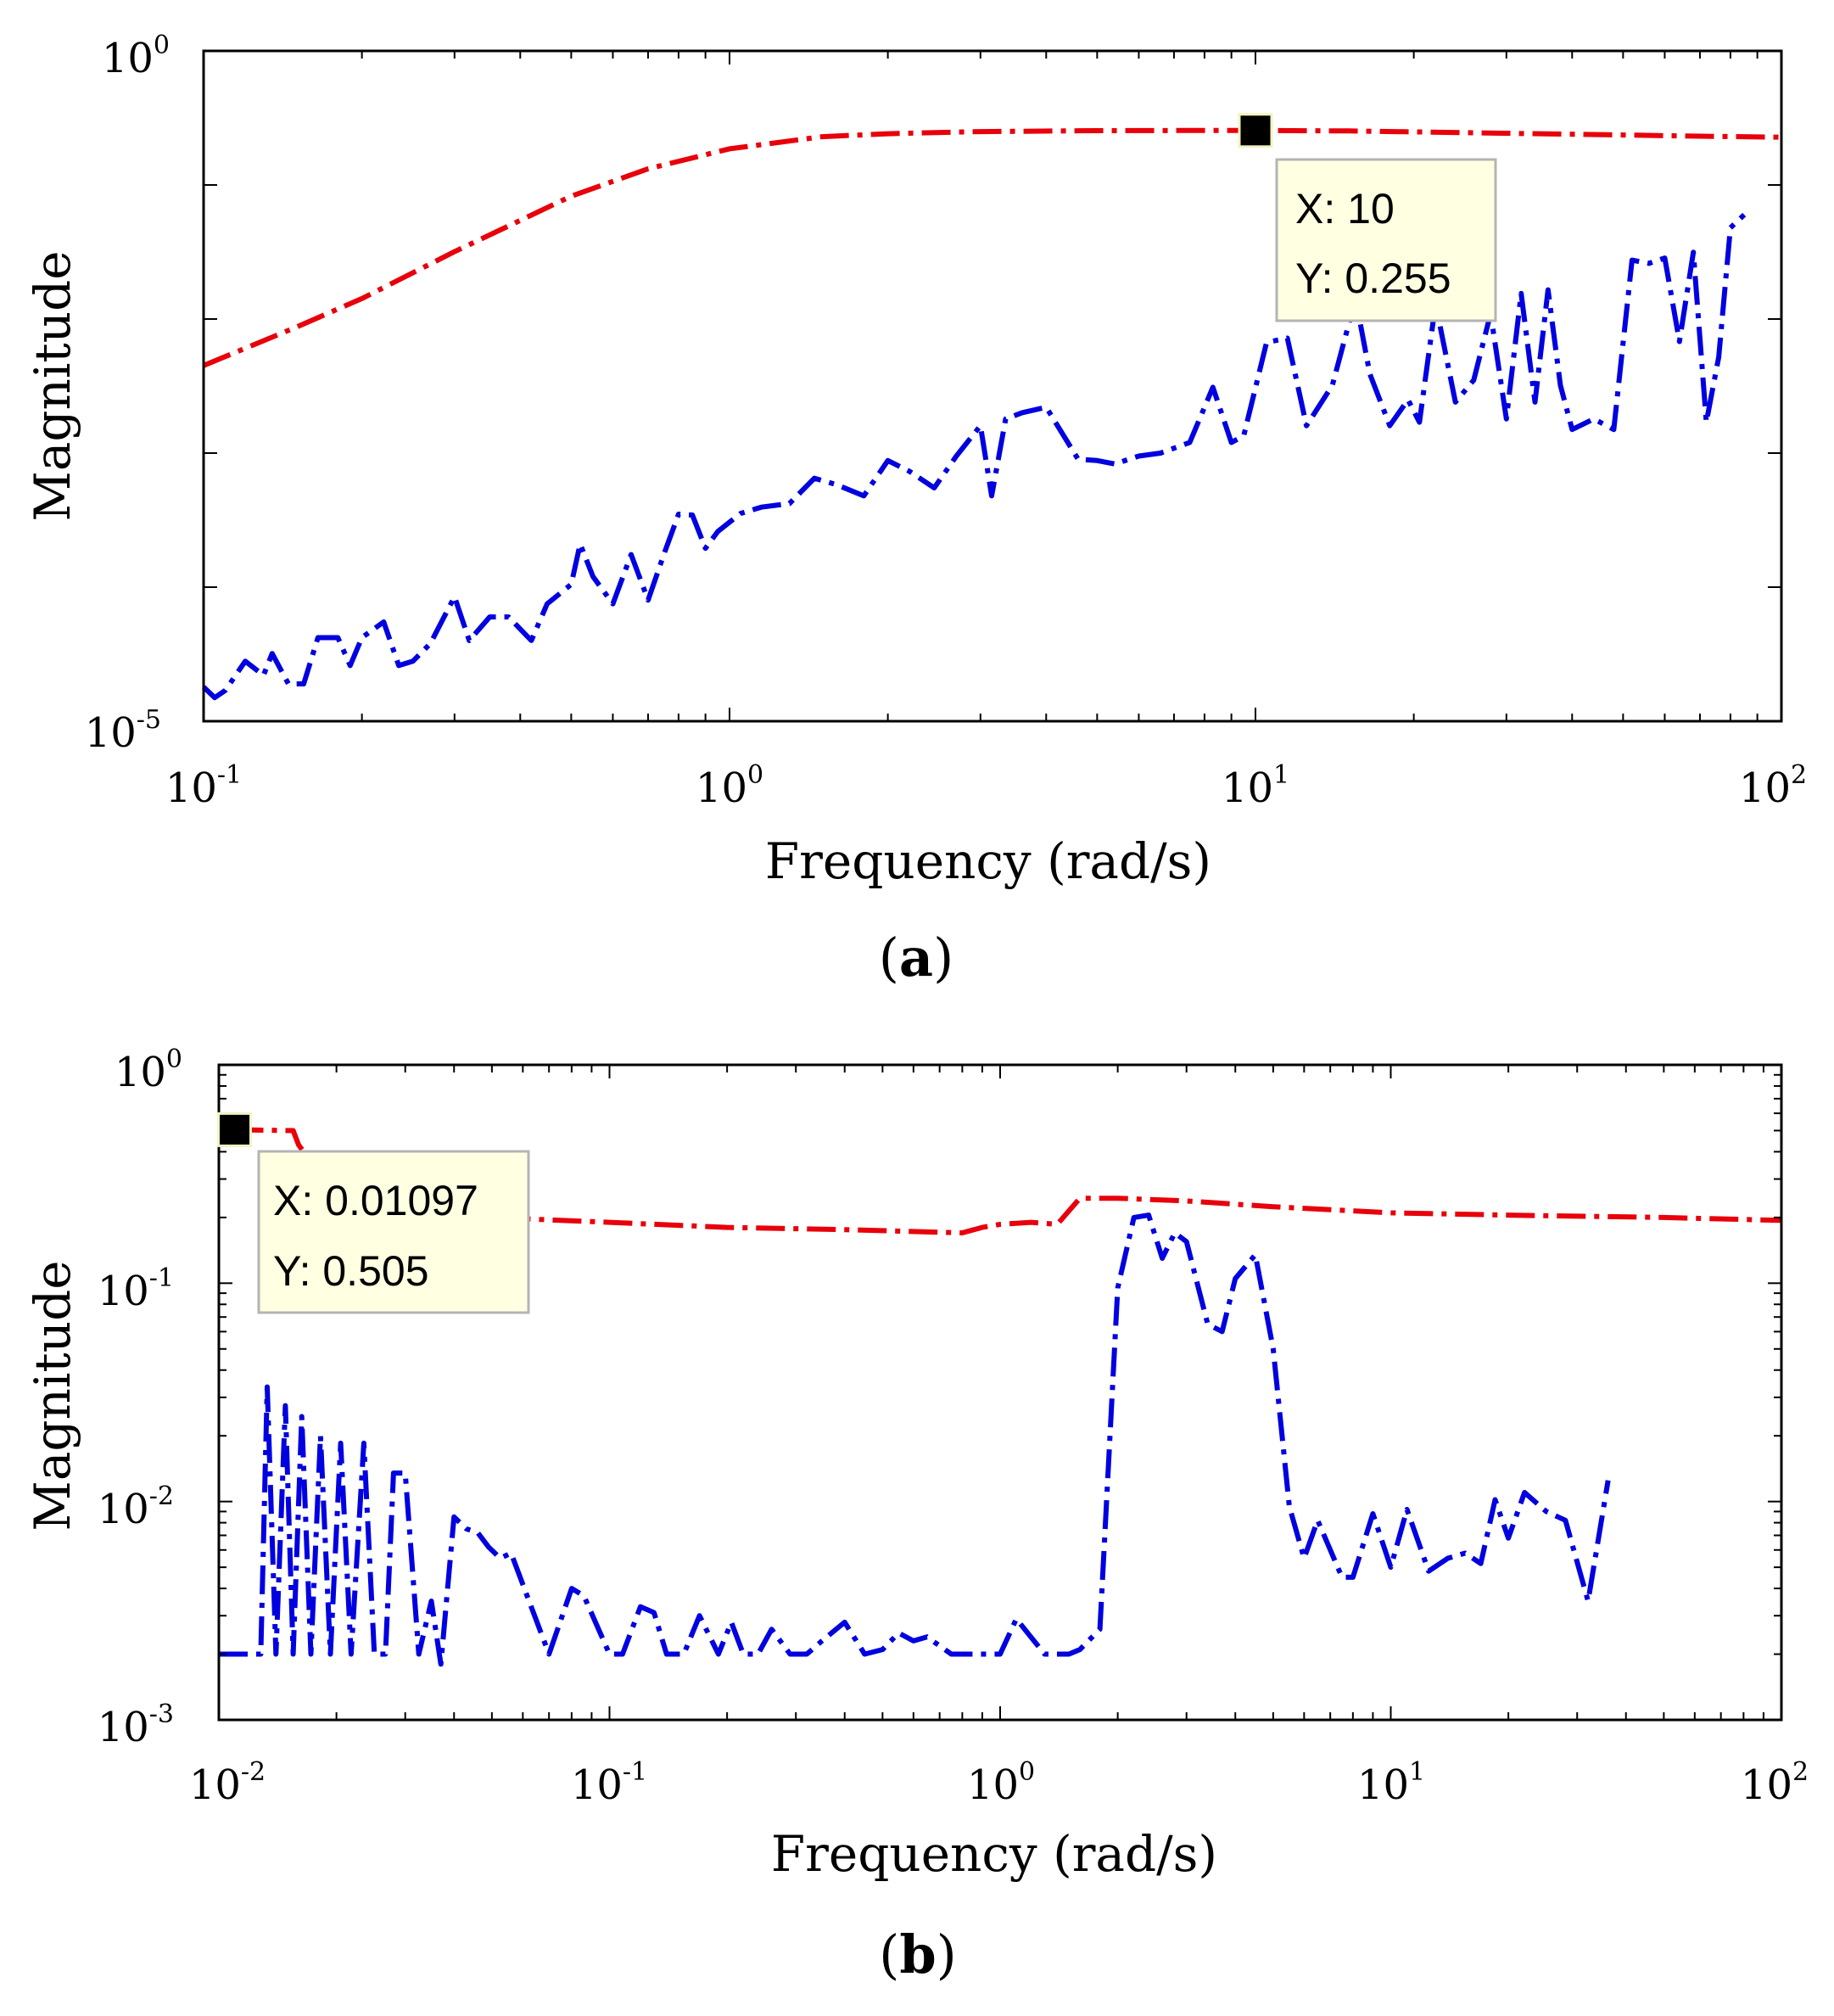 Image resolution: width=1834 pixels, height=2016 pixels. What do you see at coordinates (1001, 1783) in the screenshot?
I see `panel-b-xtick-label: 10⁰` at bounding box center [1001, 1783].